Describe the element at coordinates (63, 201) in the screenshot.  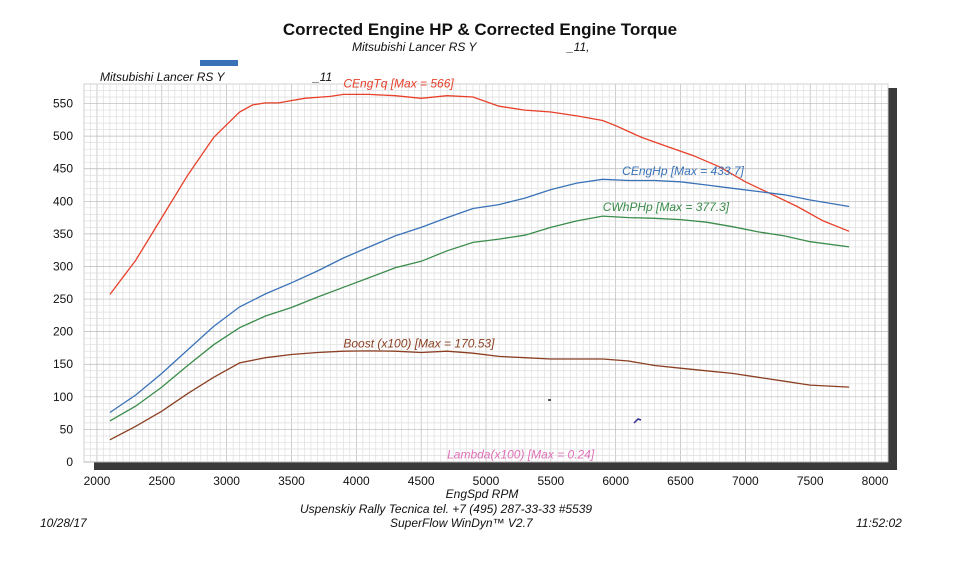
I see `y-tick-label: 400` at that location.